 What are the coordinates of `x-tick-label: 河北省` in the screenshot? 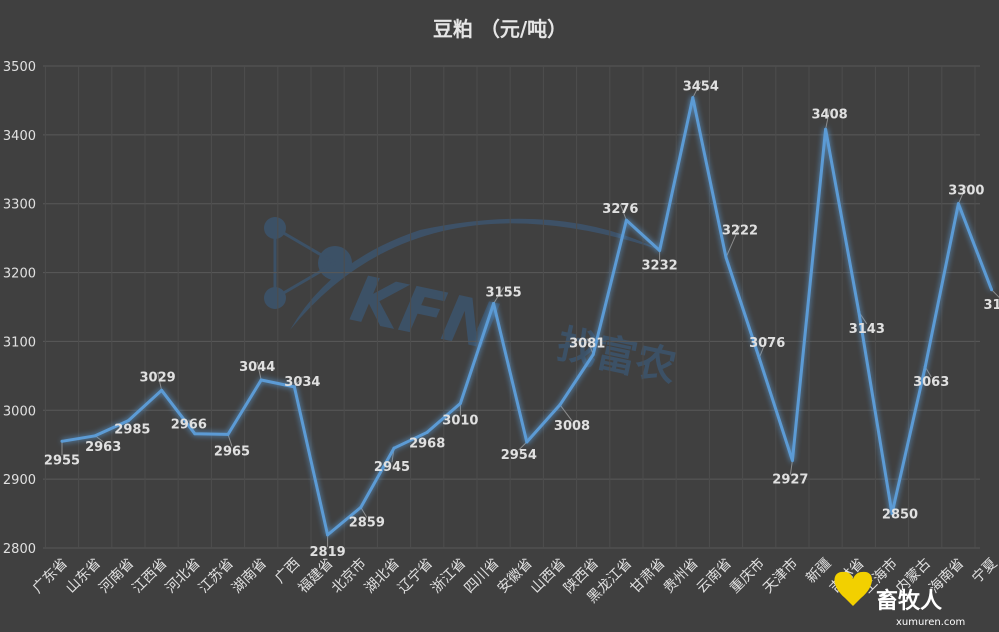 It's located at (183, 576).